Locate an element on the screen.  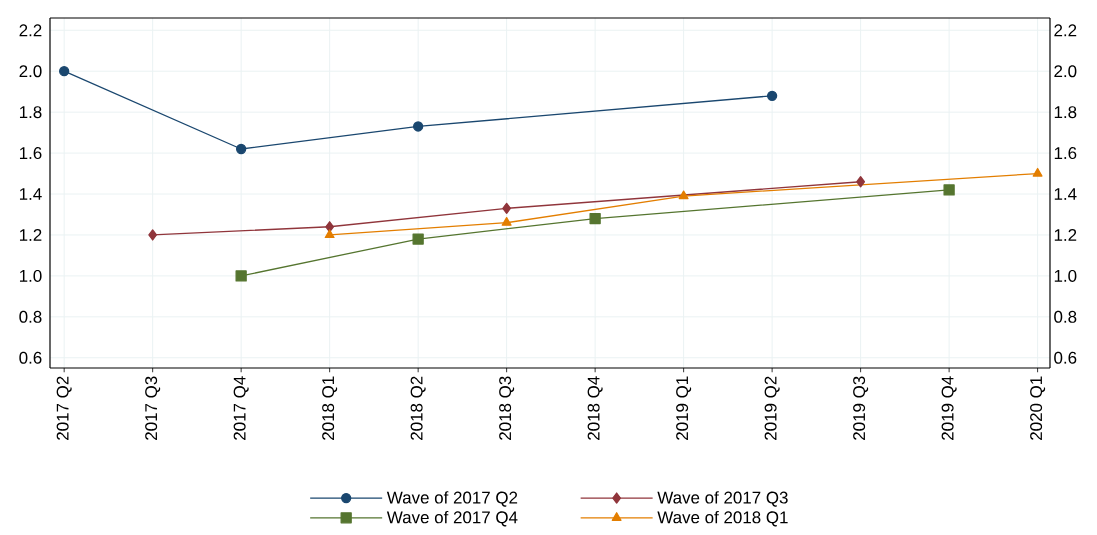
x-tick-label: 2017 Q4 is located at coordinates (241, 408).